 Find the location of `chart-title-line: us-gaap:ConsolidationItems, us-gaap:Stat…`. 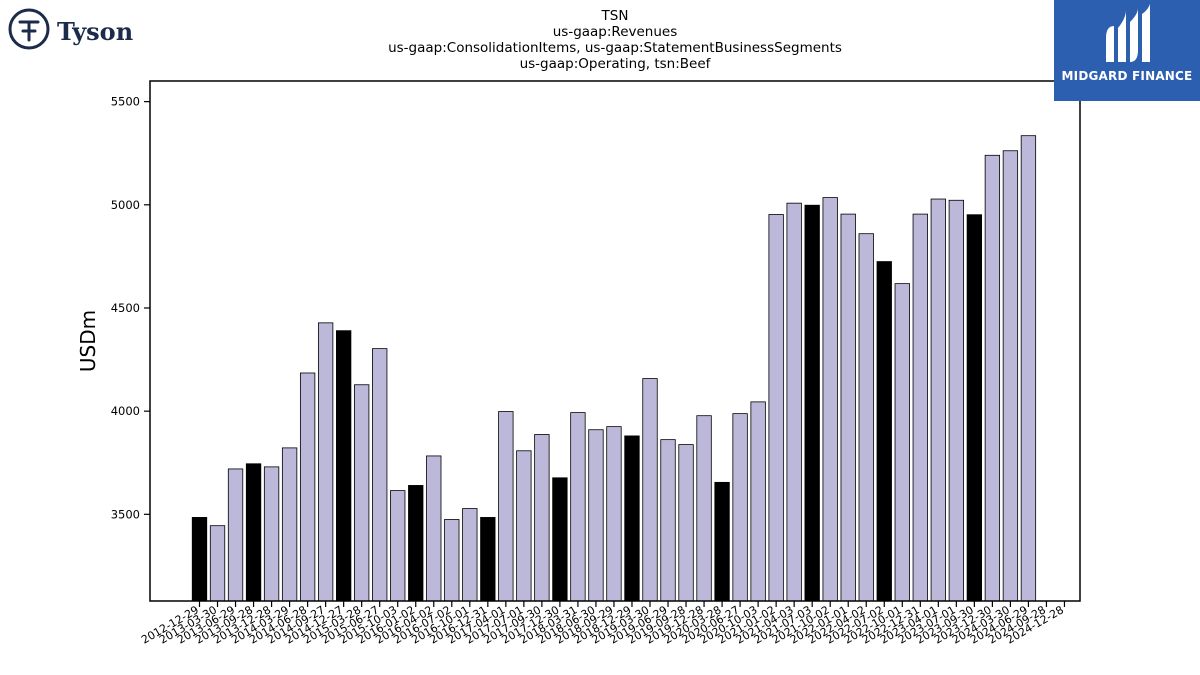

chart-title-line: us-gaap:ConsolidationItems, us-gaap:Stat… is located at coordinates (615, 48).